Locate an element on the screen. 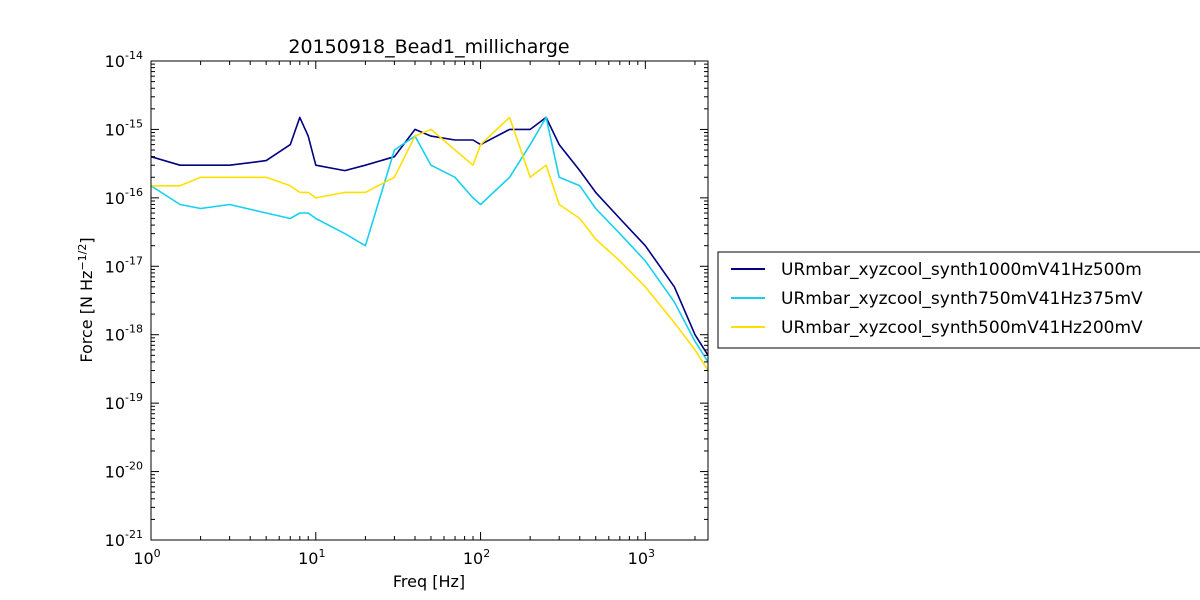 Image resolution: width=1200 pixels, height=600 pixels. y-axis-label-text: Force [N Hz is located at coordinates (86, 317).